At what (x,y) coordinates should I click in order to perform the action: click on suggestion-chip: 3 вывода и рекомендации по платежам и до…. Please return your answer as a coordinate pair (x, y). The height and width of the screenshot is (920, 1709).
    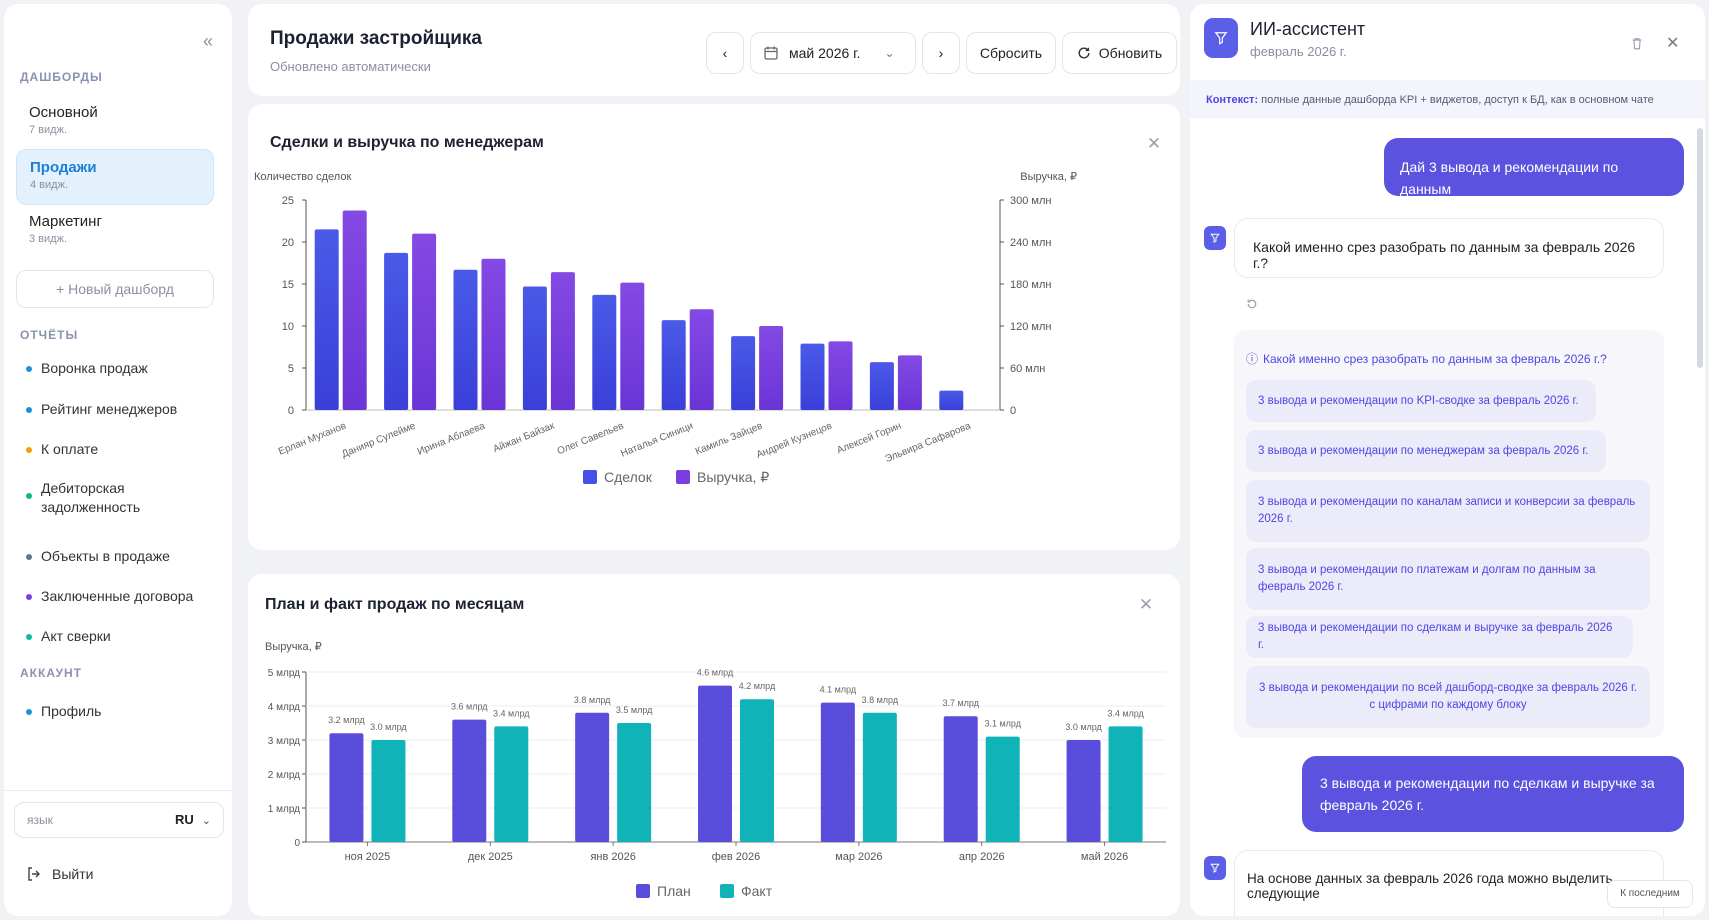
    Looking at the image, I should click on (1448, 579).